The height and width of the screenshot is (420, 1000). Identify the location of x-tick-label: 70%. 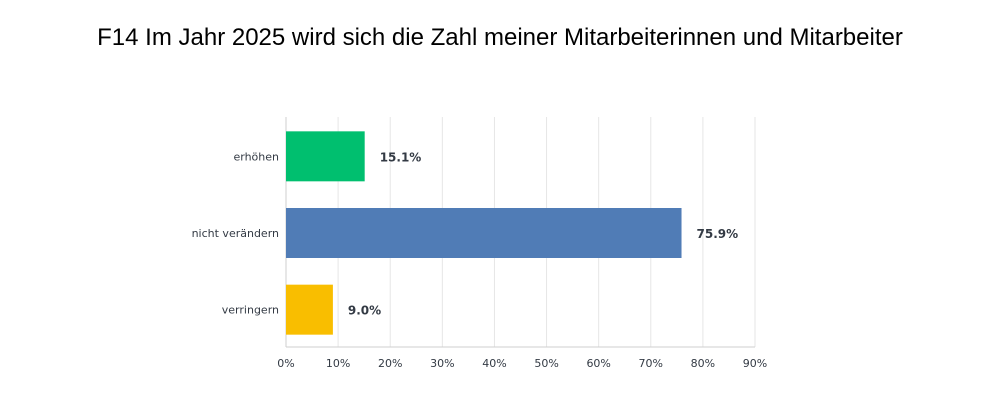
(651, 363).